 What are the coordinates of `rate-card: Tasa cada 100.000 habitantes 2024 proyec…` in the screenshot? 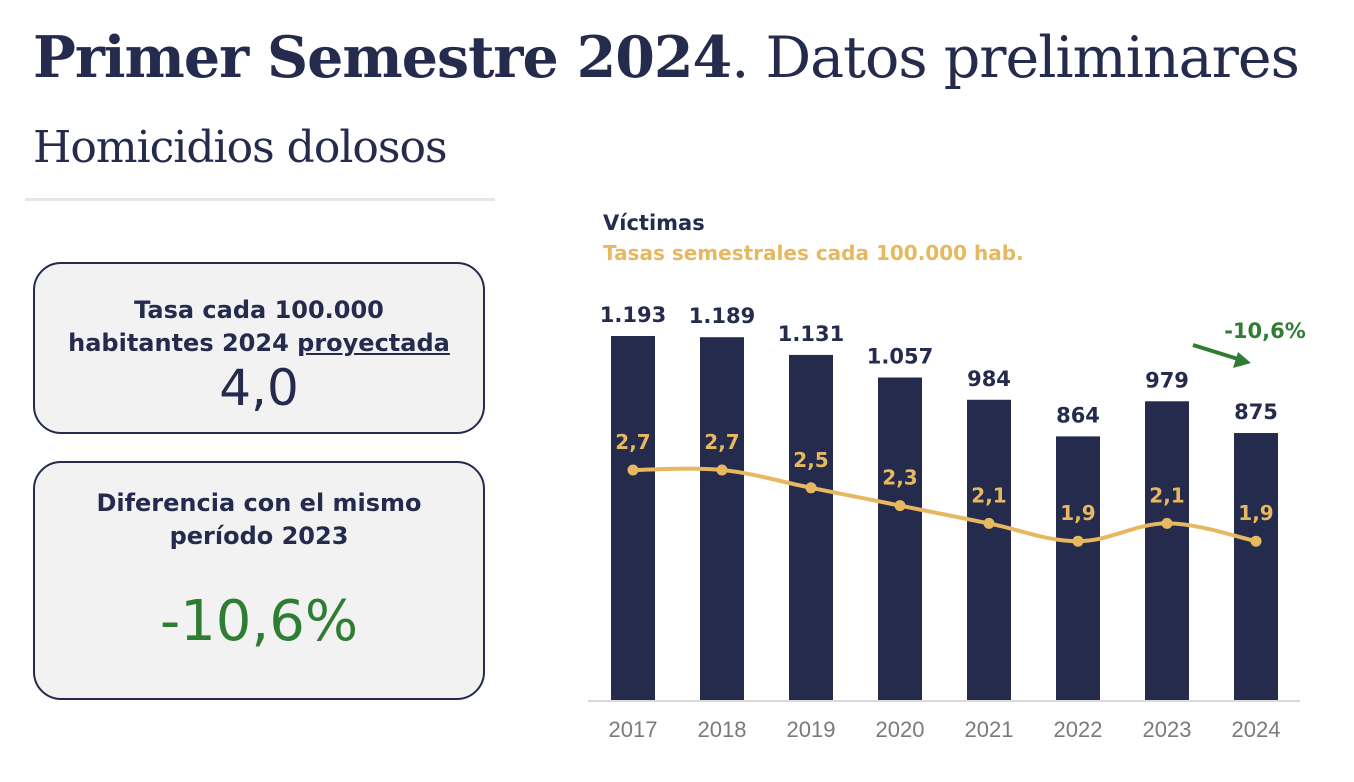 It's located at (259, 348).